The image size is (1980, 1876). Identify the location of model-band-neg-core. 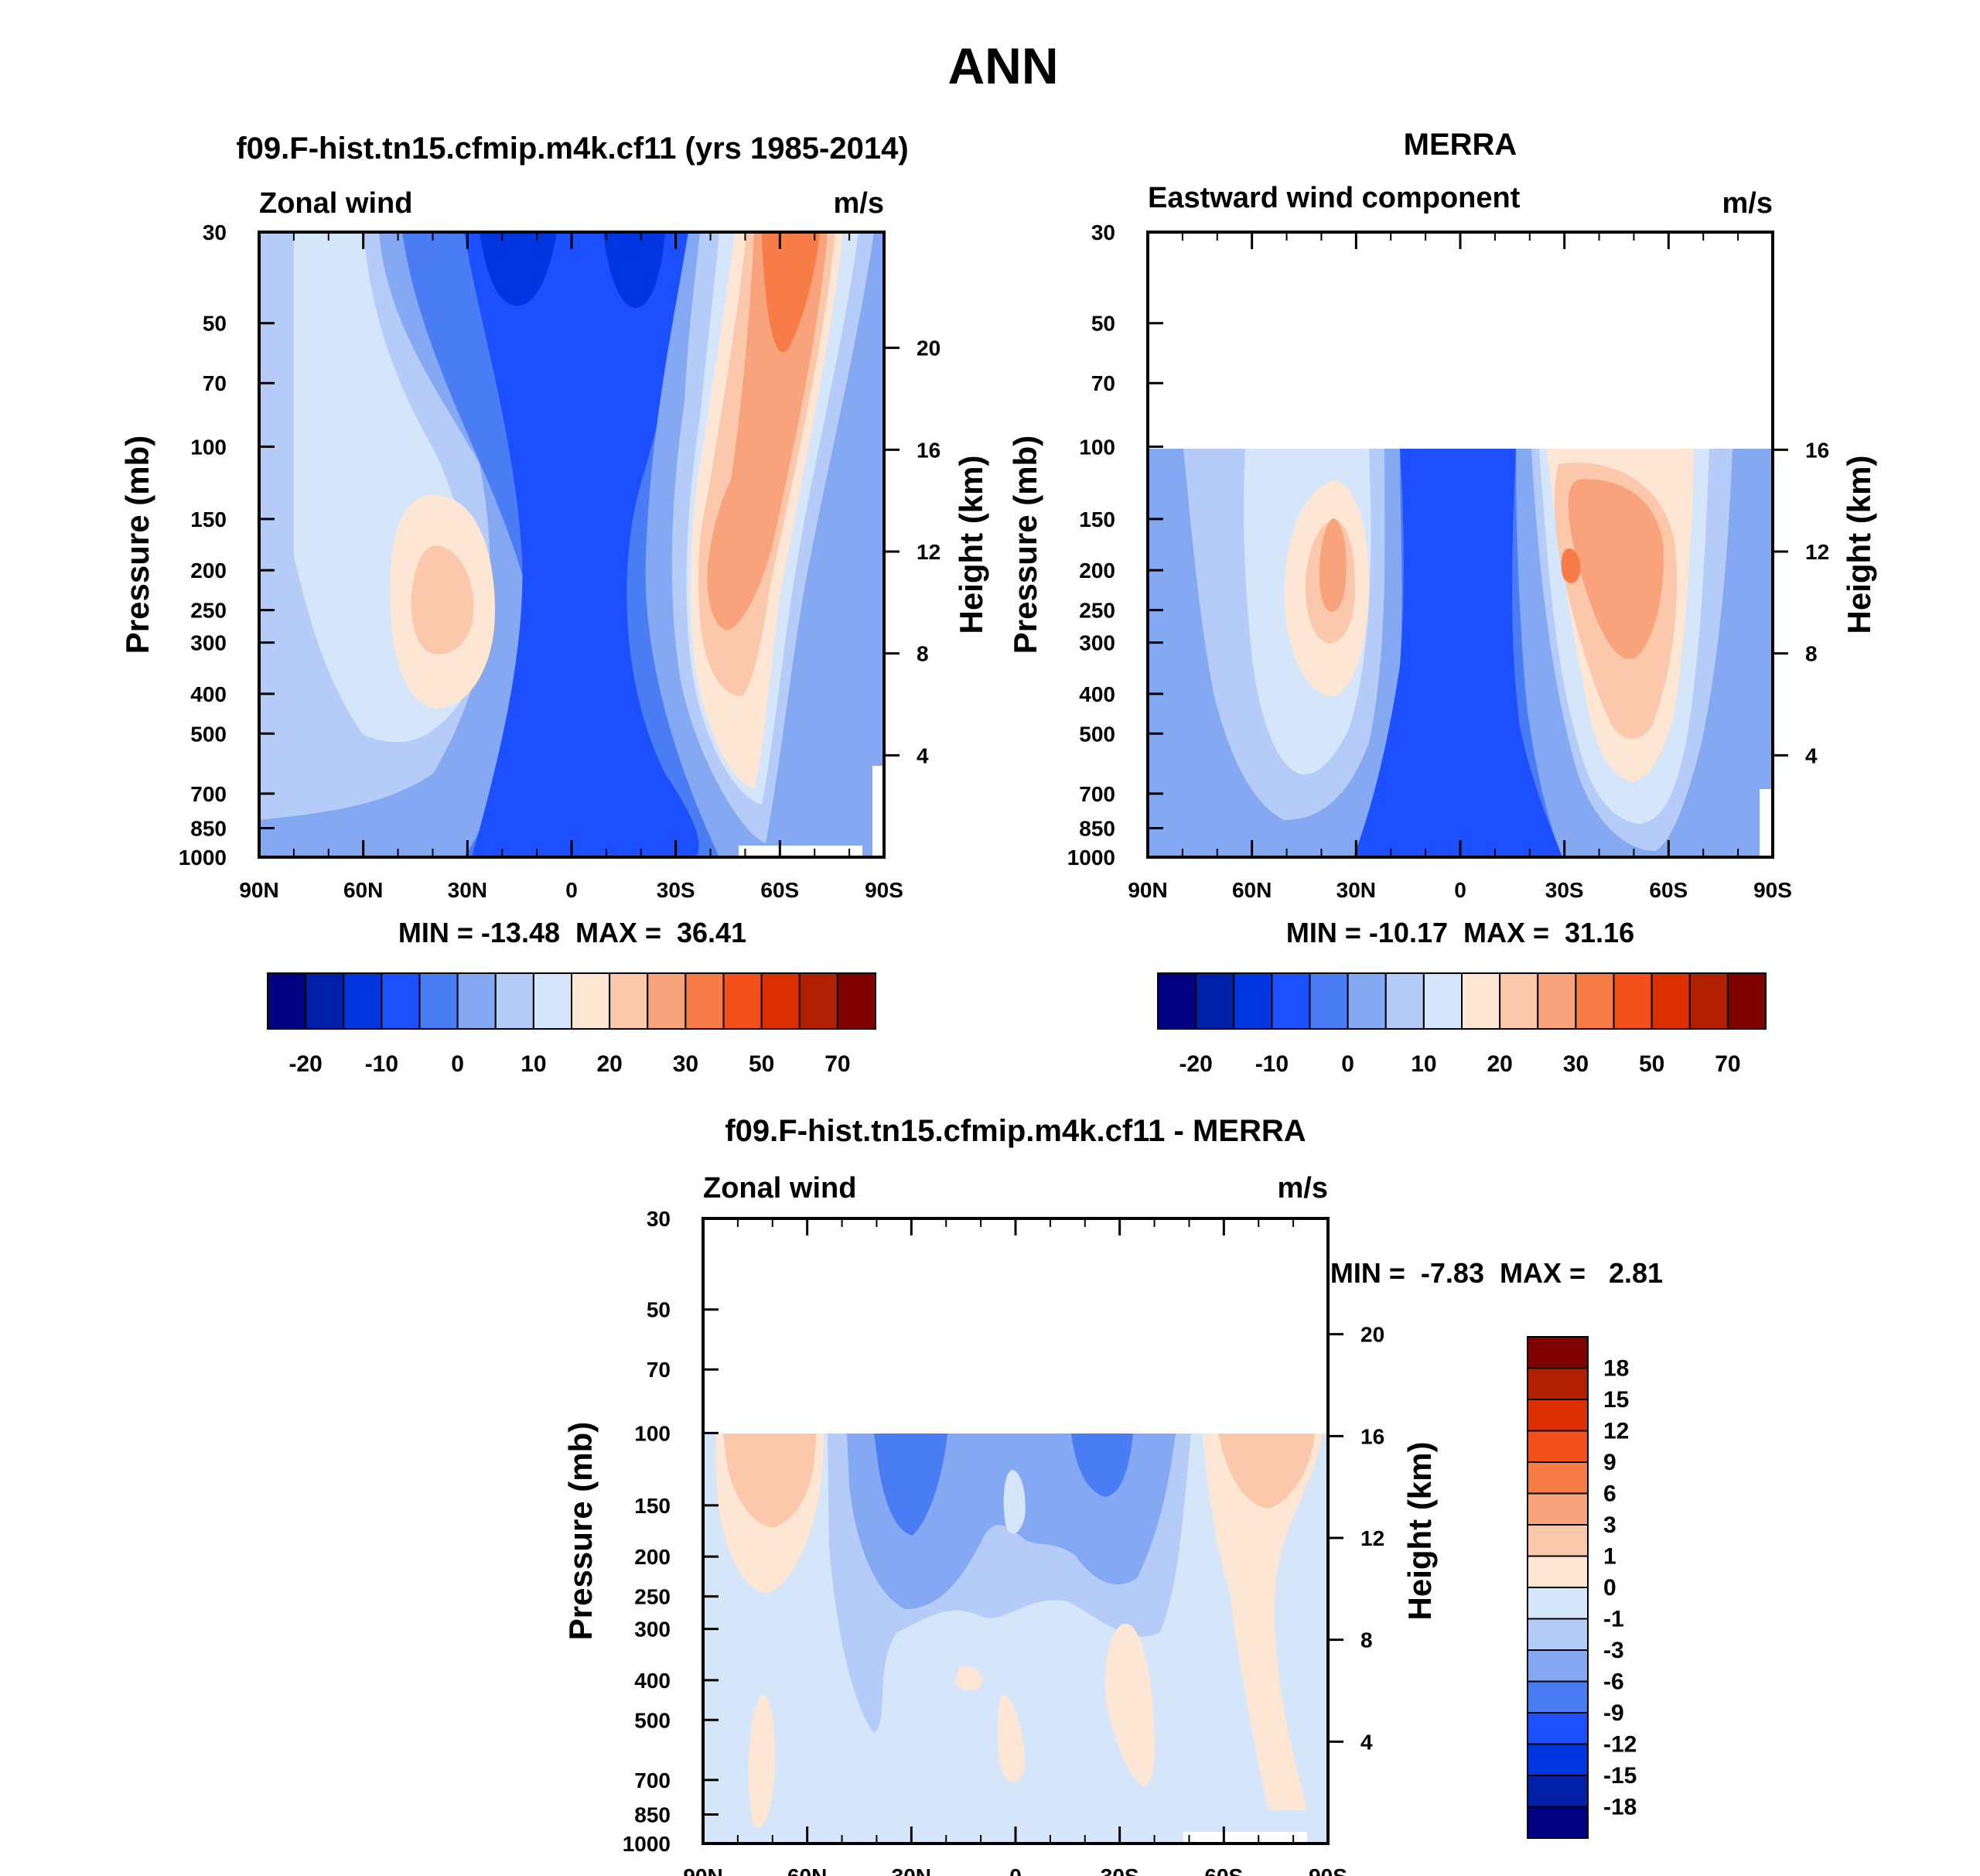
(582, 544).